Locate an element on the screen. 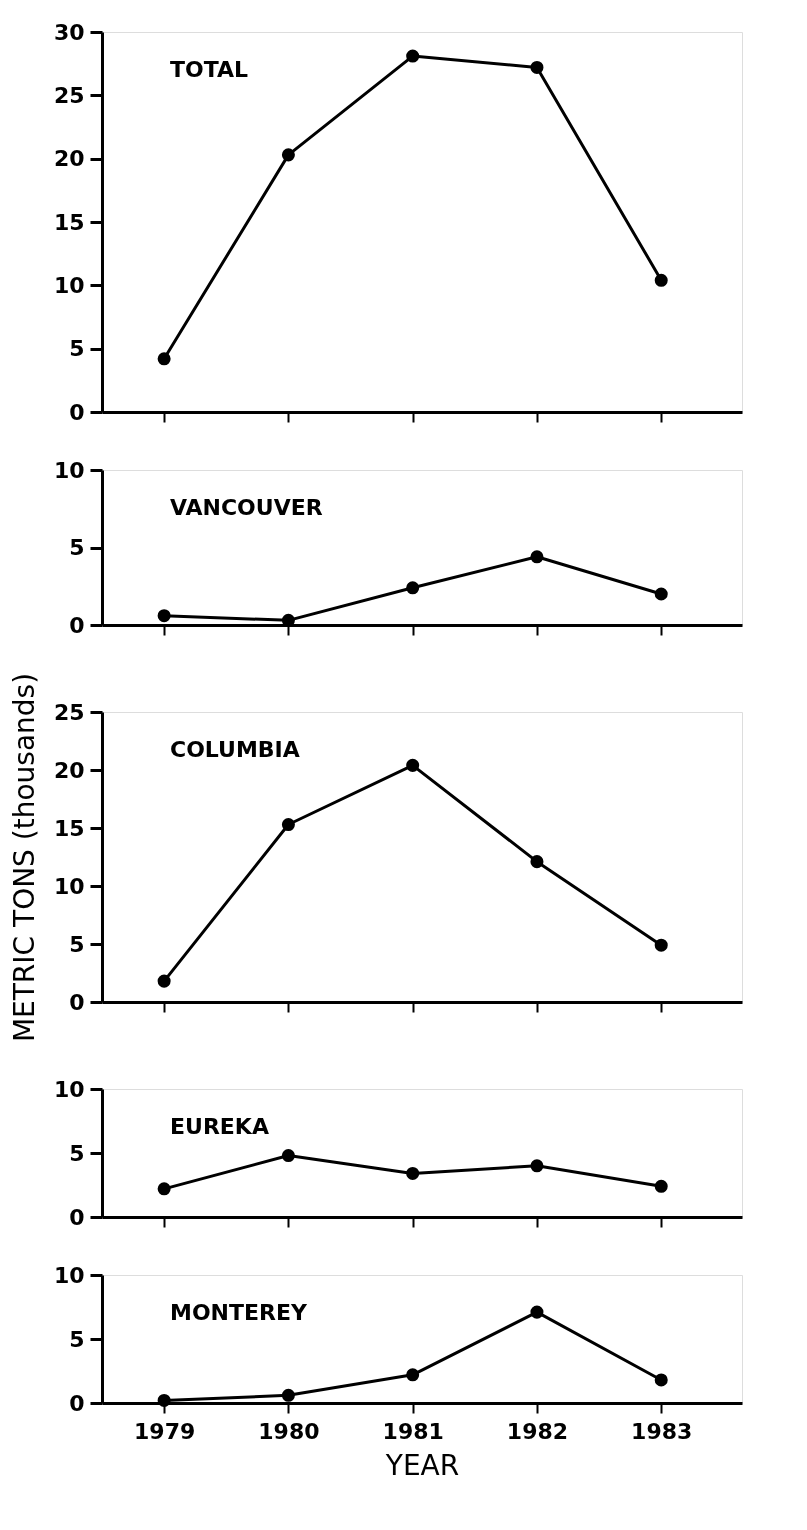 This screenshot has height=1530, width=807. x-tick-label: 1980 is located at coordinates (289, 1431).